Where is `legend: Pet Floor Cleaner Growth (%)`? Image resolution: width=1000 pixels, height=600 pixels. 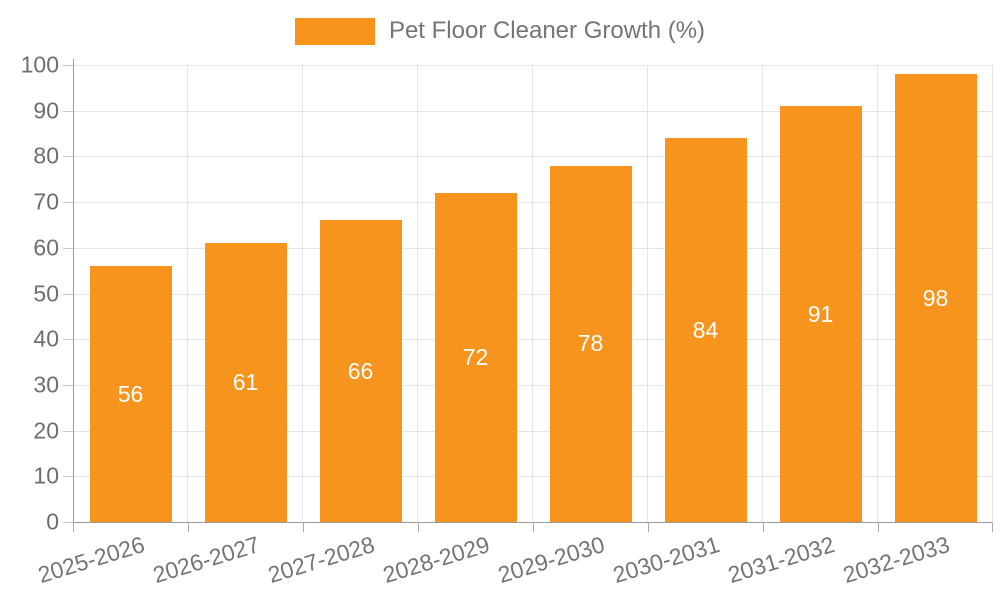
legend: Pet Floor Cleaner Growth (%) is located at coordinates (500, 31).